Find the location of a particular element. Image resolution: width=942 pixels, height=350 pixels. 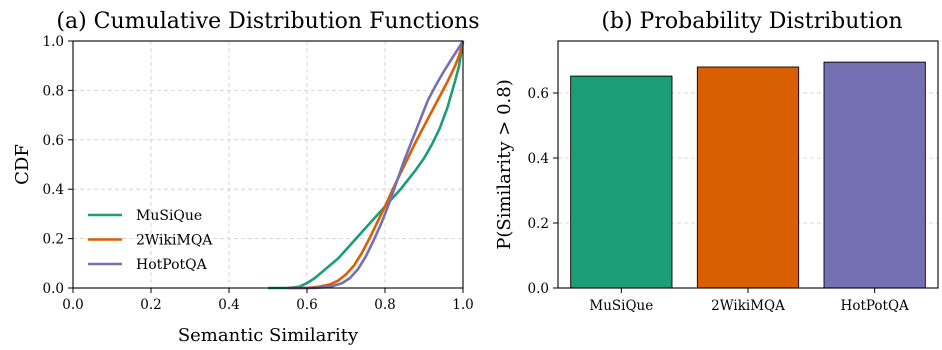

series-line-musique is located at coordinates (366, 165).